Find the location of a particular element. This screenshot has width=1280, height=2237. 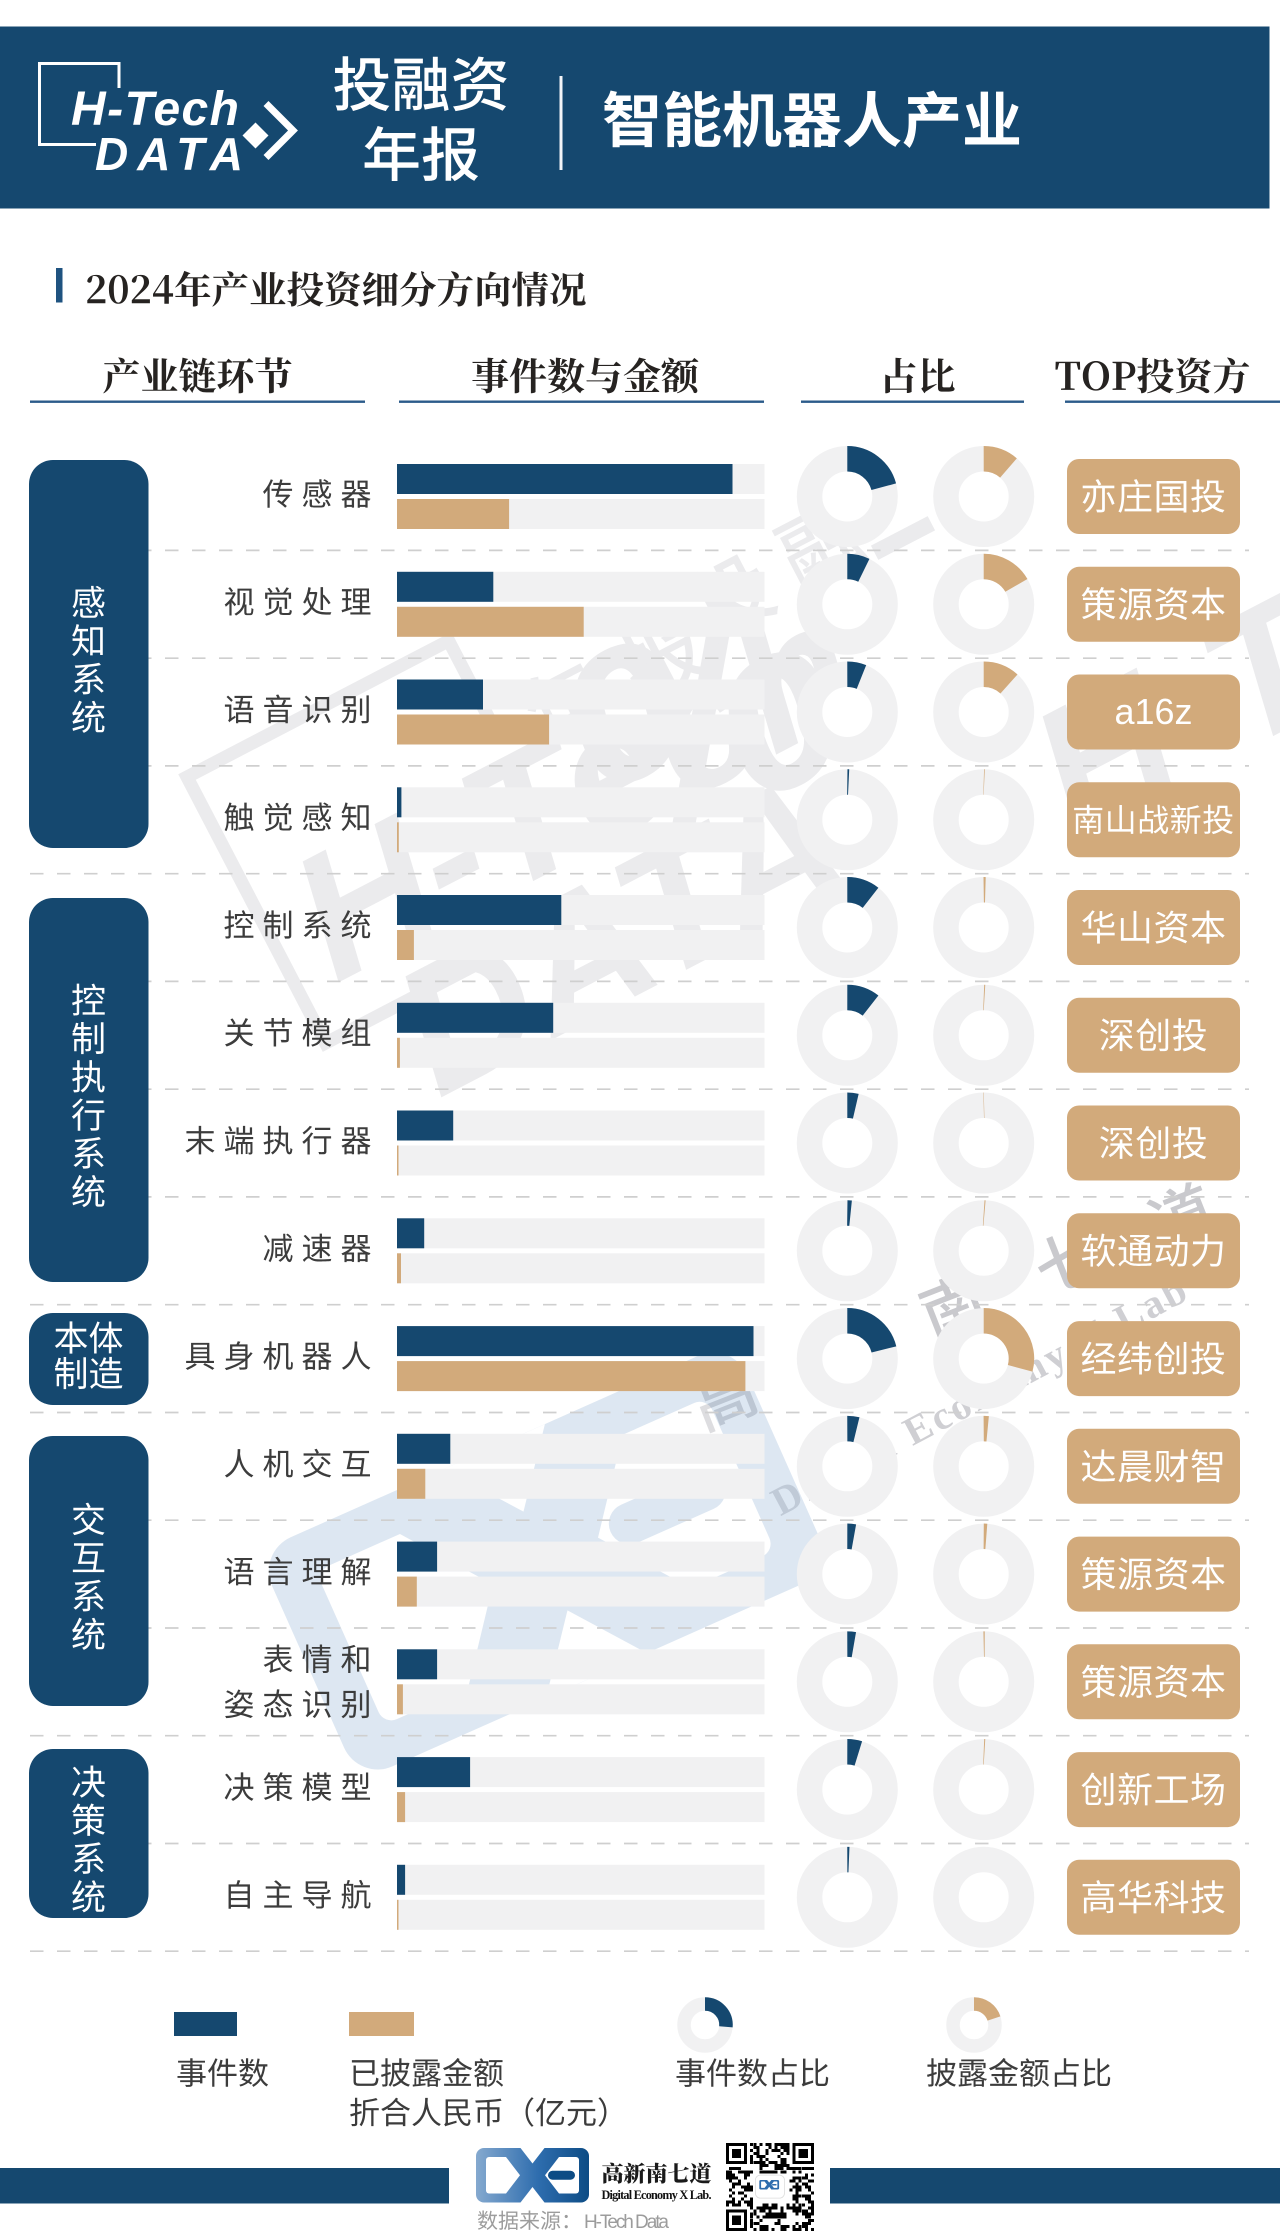

svg-text: a16z is located at coordinates (1153, 711).